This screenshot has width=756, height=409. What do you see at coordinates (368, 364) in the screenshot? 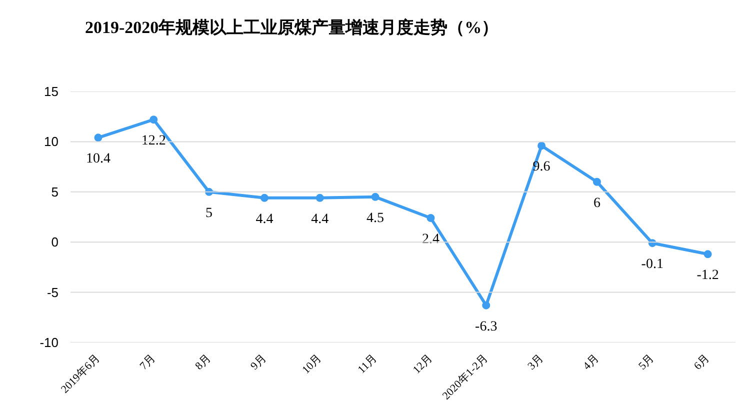
I see `x-tick-label: 11月` at bounding box center [368, 364].